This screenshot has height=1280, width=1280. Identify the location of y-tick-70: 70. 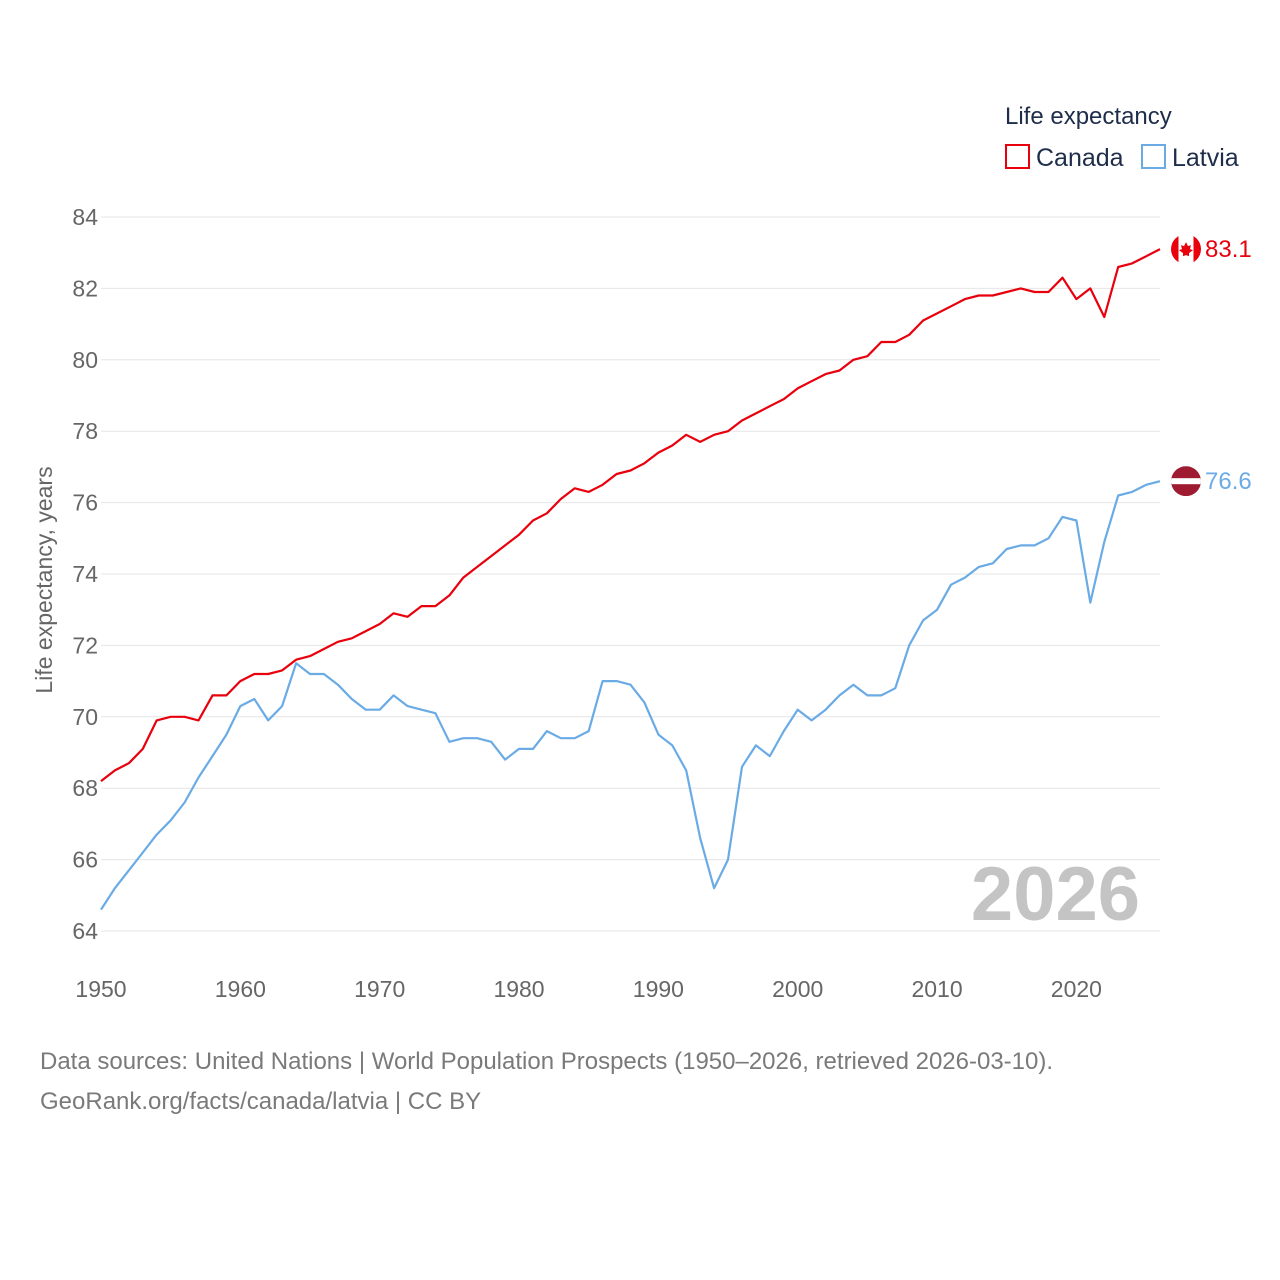
(85, 717).